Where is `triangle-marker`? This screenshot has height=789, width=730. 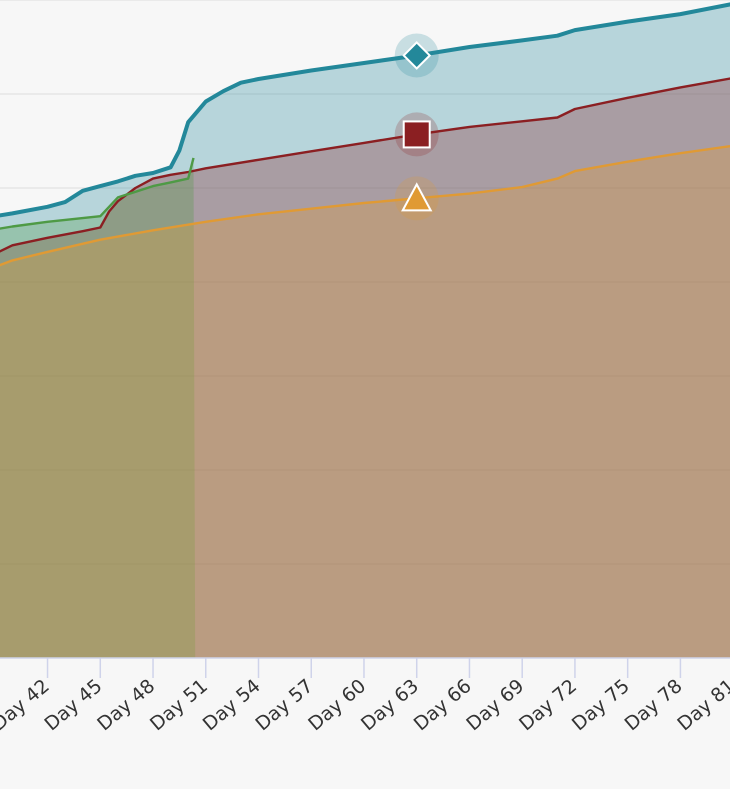
triangle-marker is located at coordinates (417, 197).